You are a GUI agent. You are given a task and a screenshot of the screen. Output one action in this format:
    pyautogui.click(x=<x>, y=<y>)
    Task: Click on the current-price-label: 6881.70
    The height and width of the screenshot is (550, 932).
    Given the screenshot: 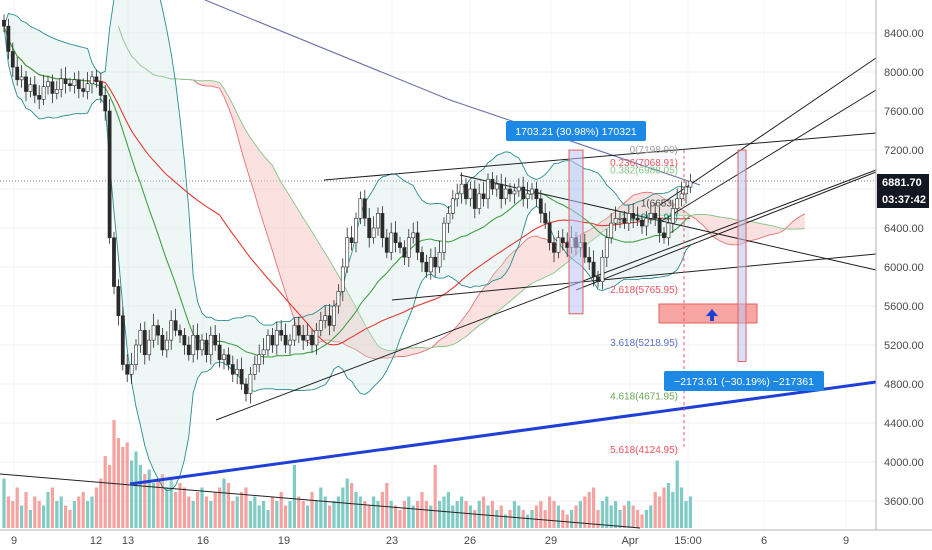 What is the action you would take?
    pyautogui.click(x=902, y=183)
    